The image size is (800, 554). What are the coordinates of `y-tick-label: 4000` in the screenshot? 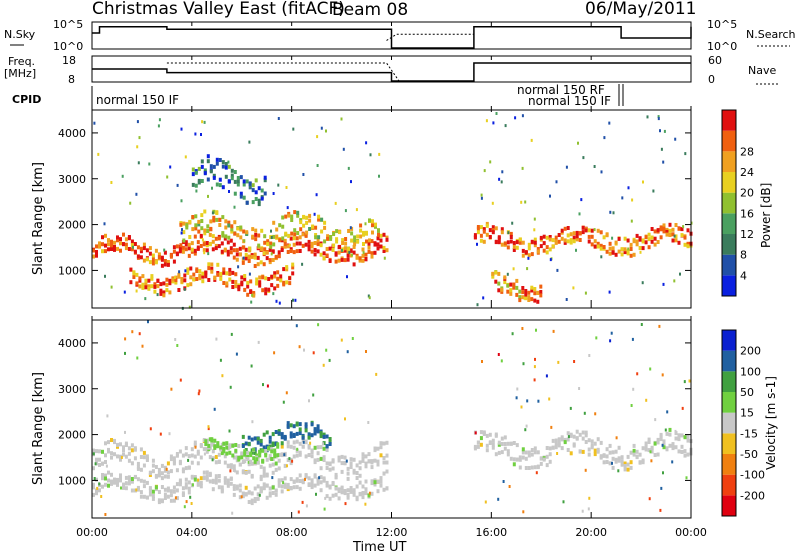 It's located at (72, 343).